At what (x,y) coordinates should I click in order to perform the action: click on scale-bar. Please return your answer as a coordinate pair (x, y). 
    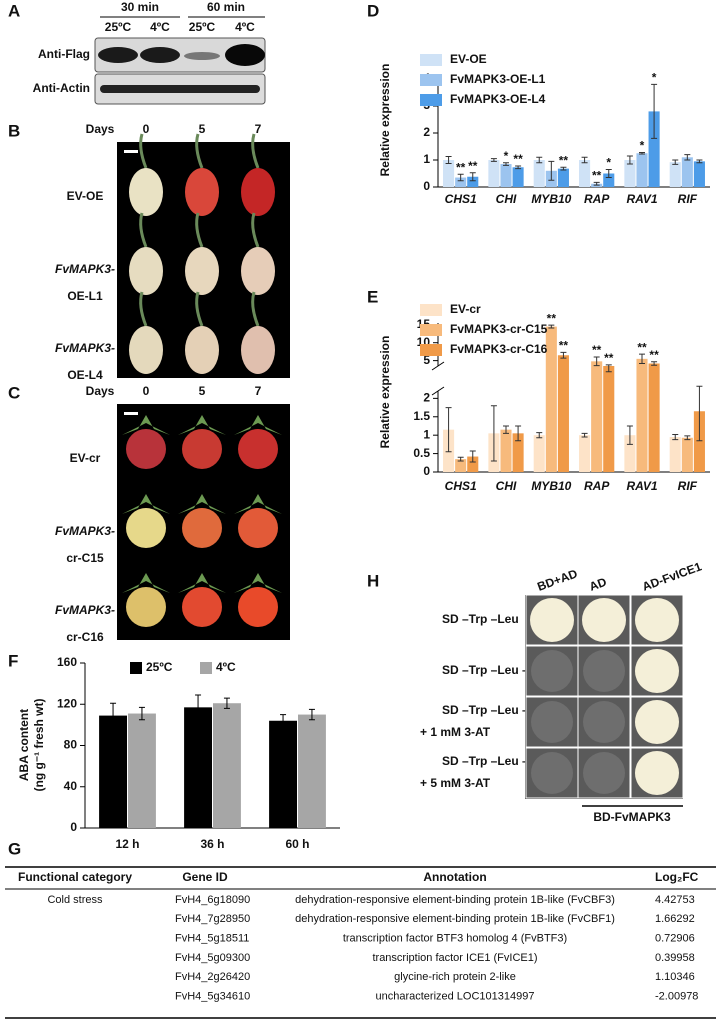
    Looking at the image, I should click on (131, 151).